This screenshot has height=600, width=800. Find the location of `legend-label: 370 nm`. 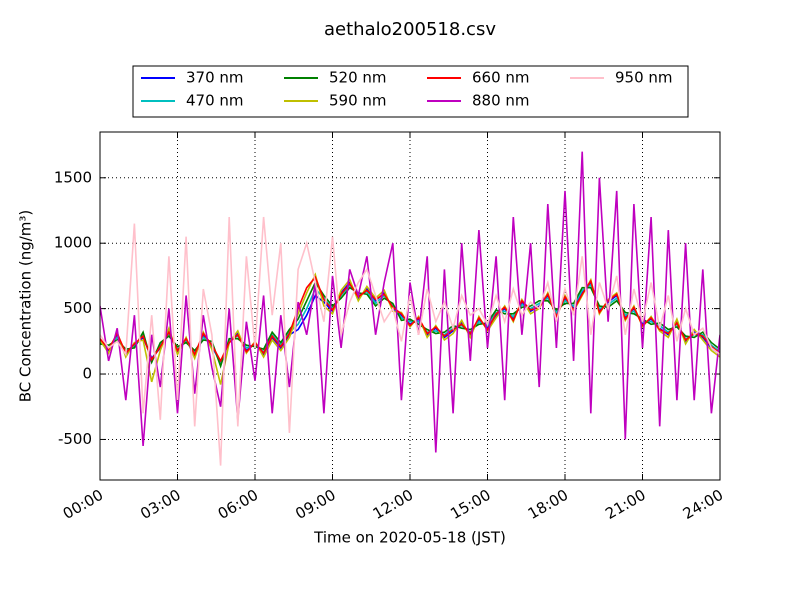

legend-label: 370 nm is located at coordinates (215, 78).